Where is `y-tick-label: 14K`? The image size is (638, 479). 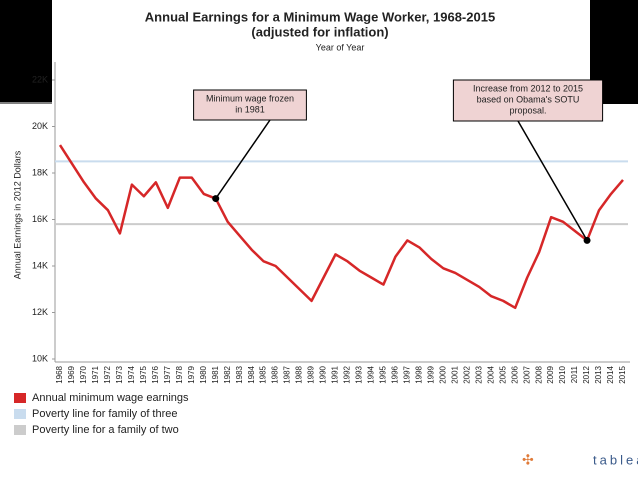
y-tick-label: 14K is located at coordinates (40, 265).